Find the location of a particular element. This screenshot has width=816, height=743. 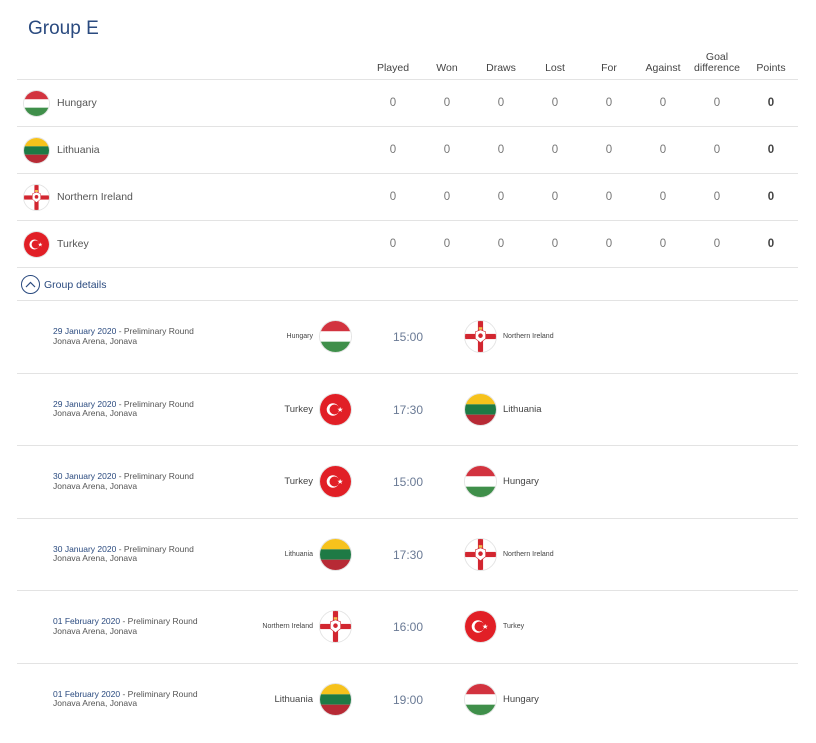

group-details-label: Group details is located at coordinates (75, 284).